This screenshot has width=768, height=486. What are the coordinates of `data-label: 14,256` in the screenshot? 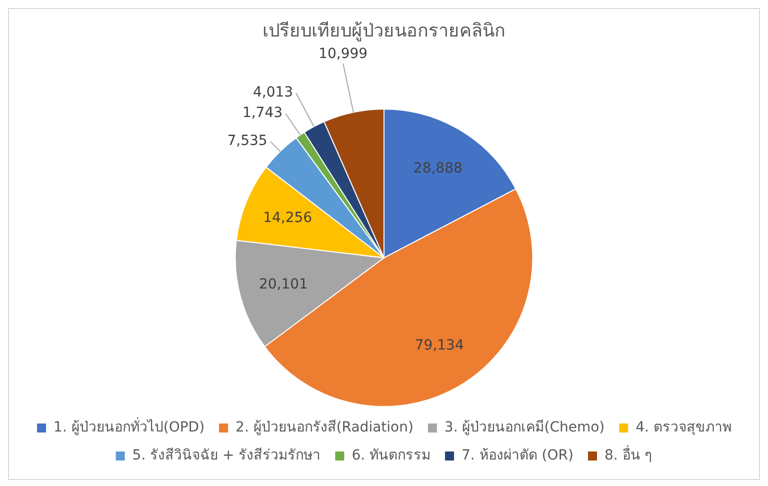 It's located at (287, 218).